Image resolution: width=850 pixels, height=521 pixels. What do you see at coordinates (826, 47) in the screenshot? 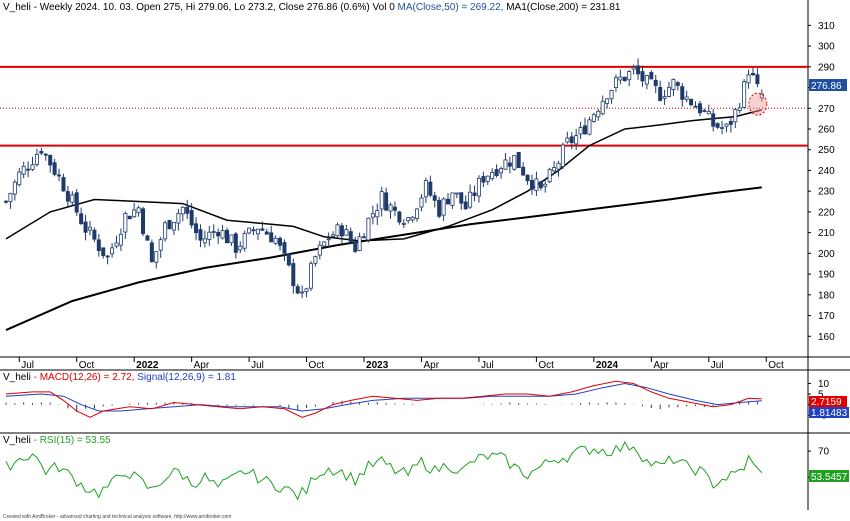
I see `price-tick-label: 300` at bounding box center [826, 47].